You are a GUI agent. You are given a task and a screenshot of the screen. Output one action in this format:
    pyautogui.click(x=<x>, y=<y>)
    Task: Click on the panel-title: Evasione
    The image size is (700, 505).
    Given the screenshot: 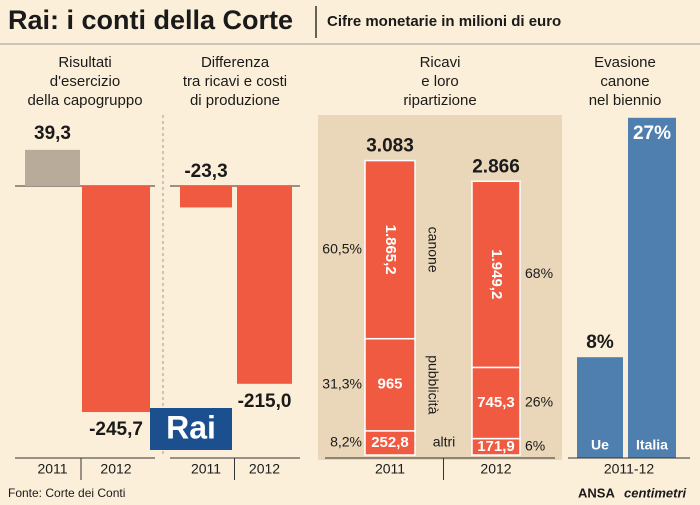 What is the action you would take?
    pyautogui.click(x=625, y=62)
    